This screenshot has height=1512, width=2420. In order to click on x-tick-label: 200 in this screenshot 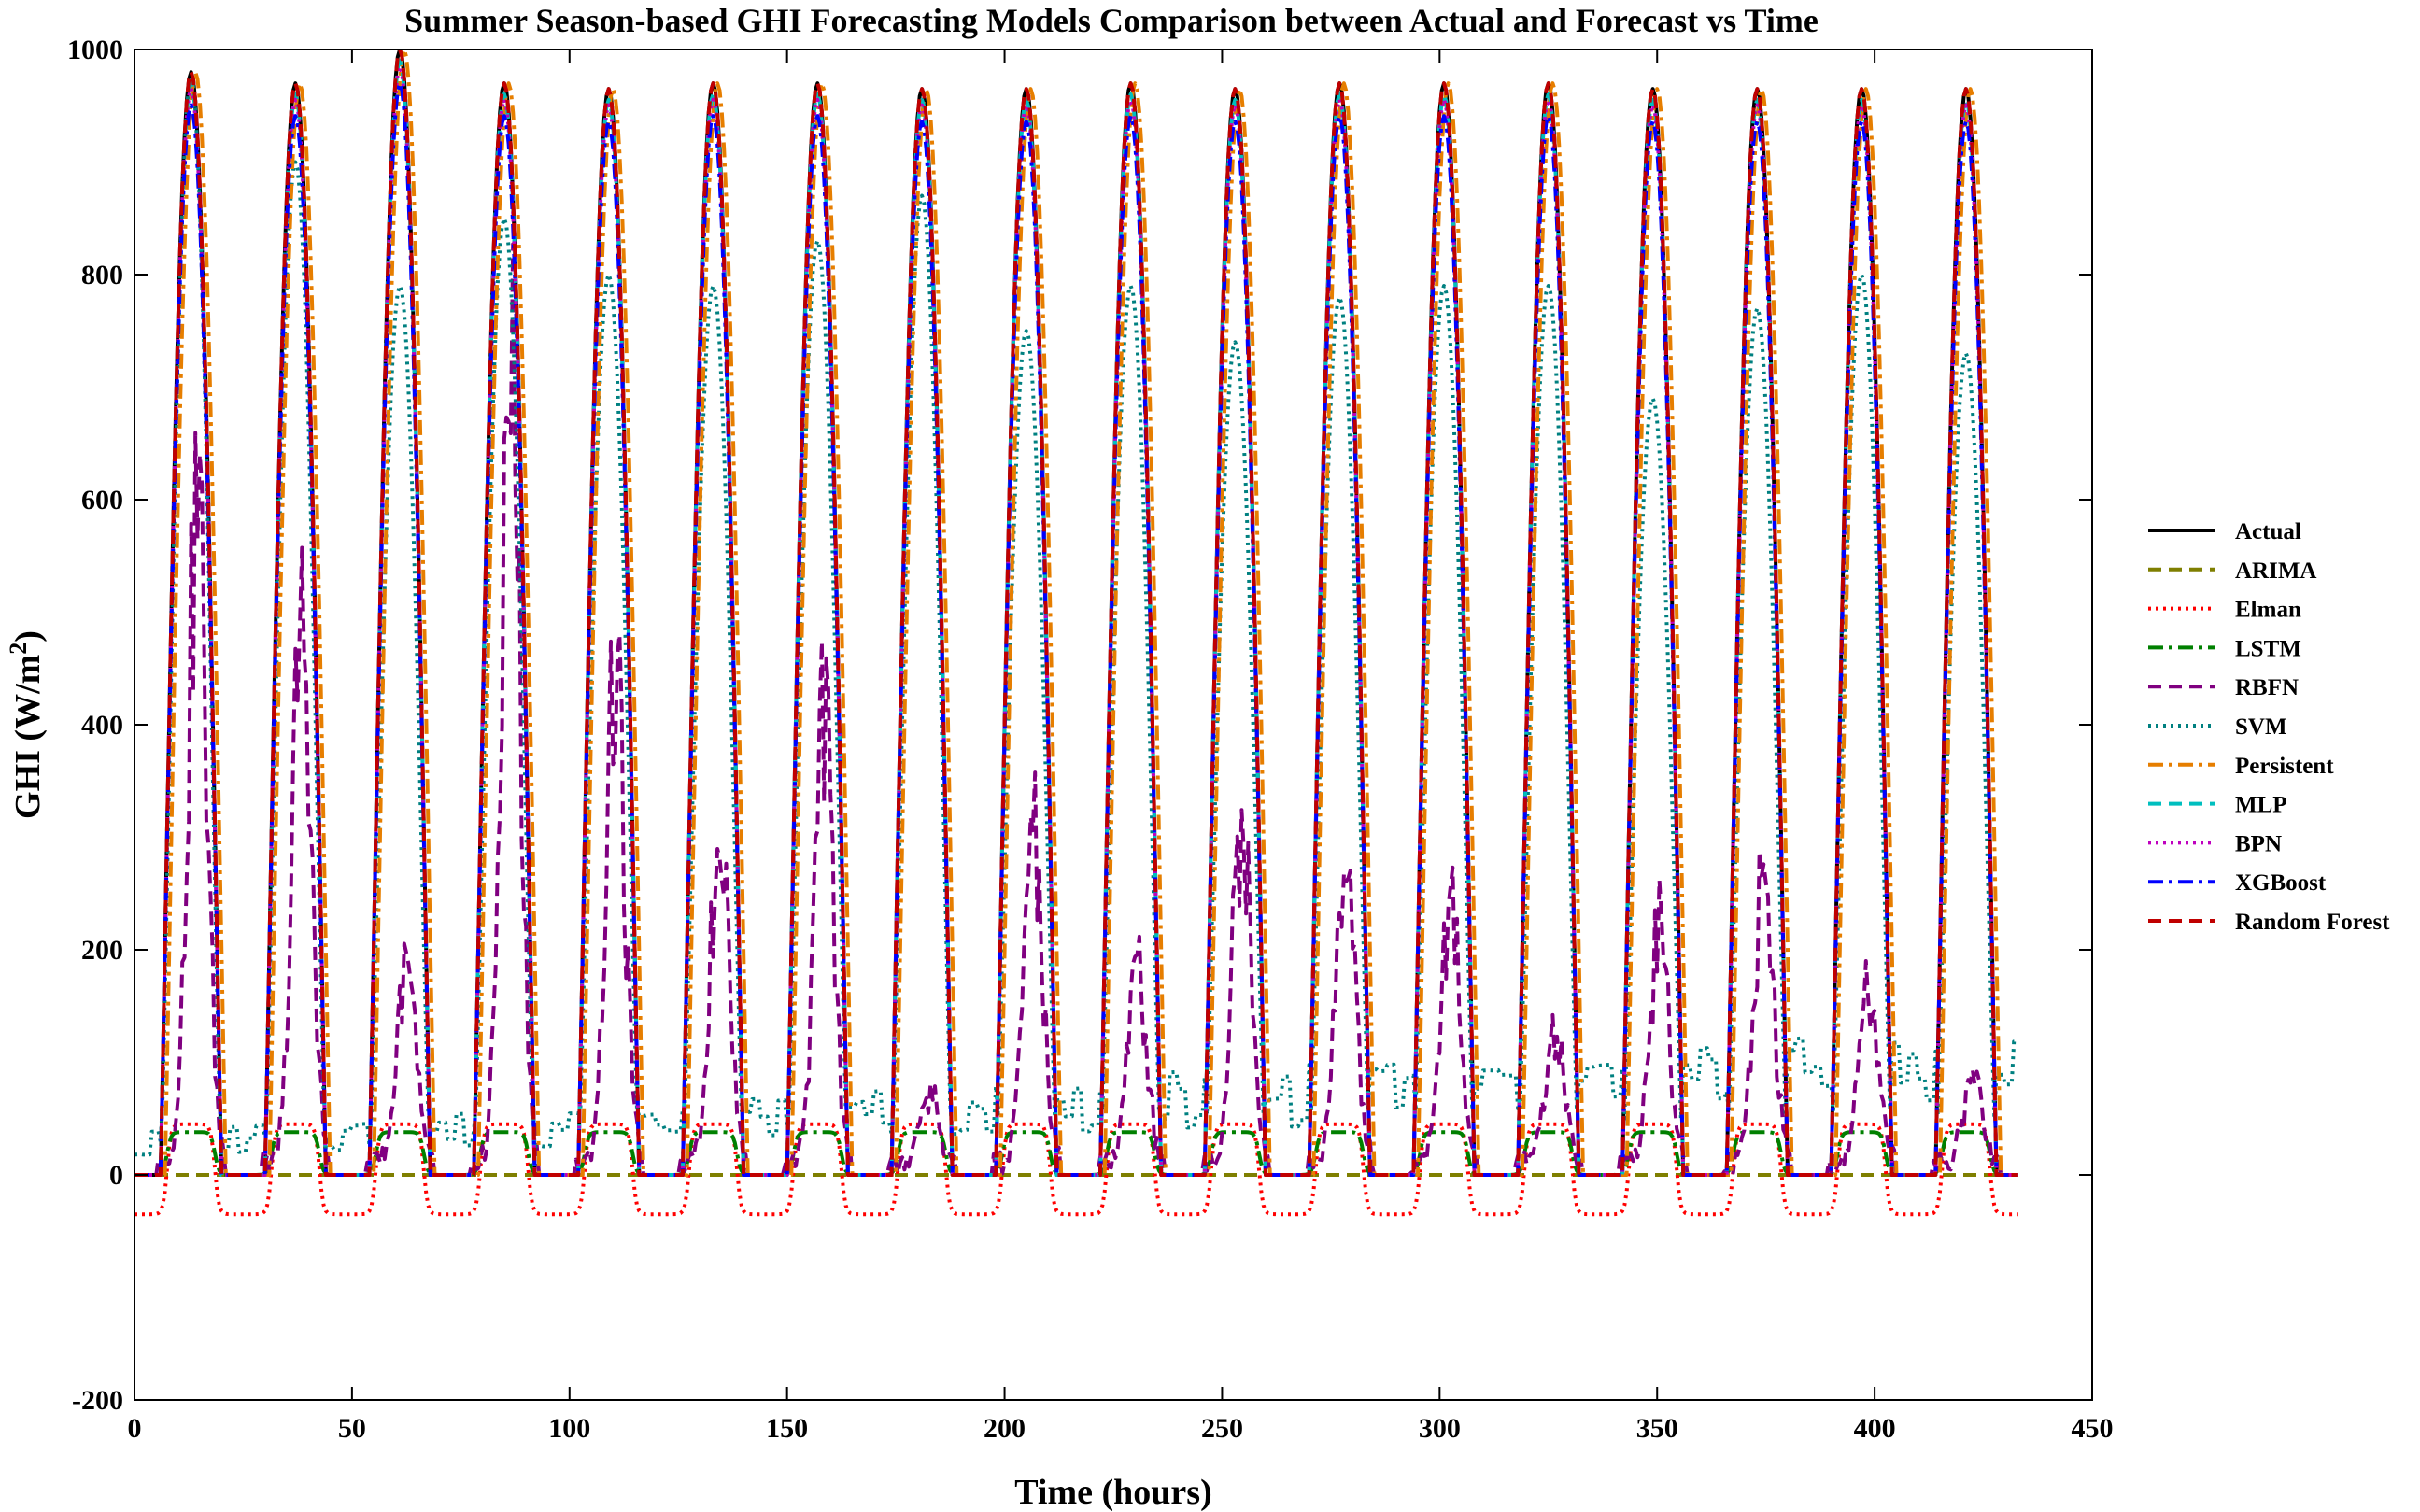, I will do `click(1005, 1428)`.